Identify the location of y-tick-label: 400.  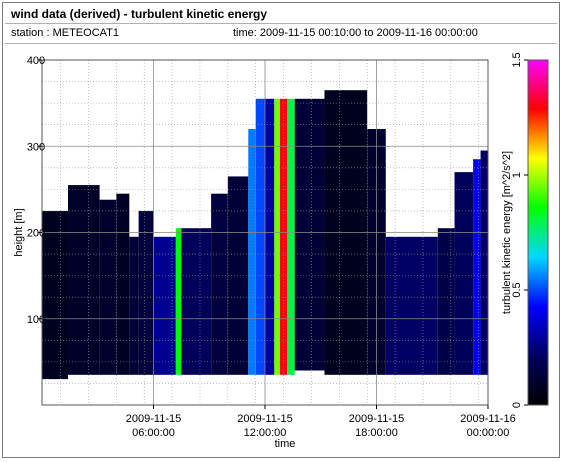
(36, 61).